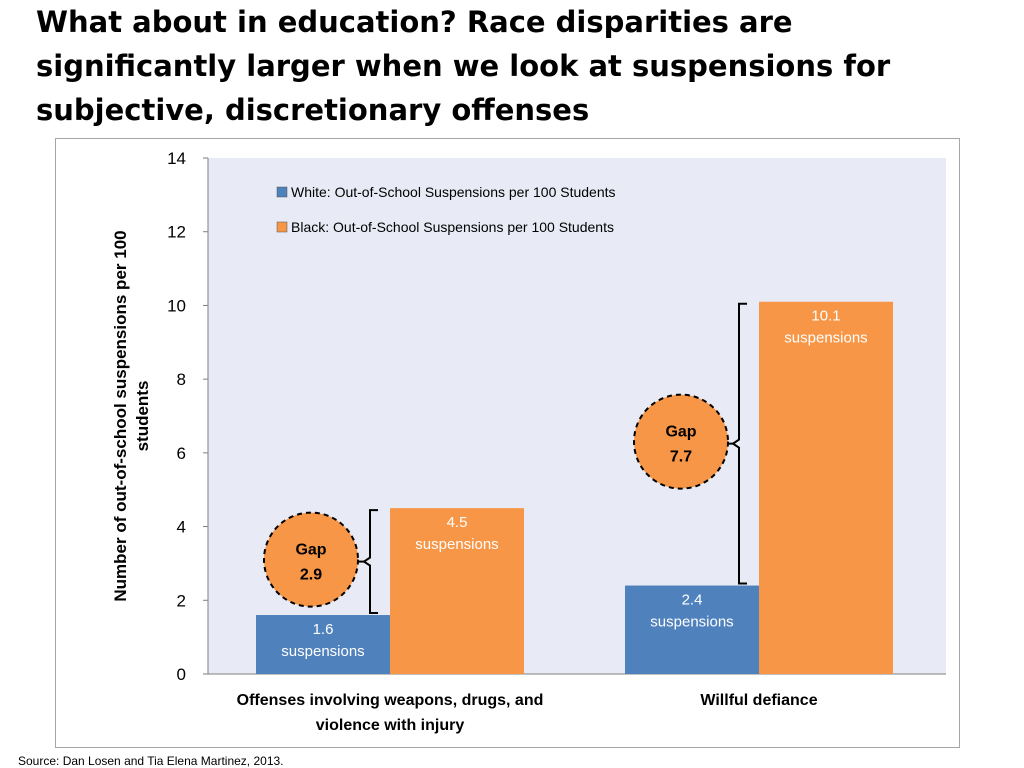 The width and height of the screenshot is (1024, 768). I want to click on bar-data-label: 2.4 suspensions, so click(691, 611).